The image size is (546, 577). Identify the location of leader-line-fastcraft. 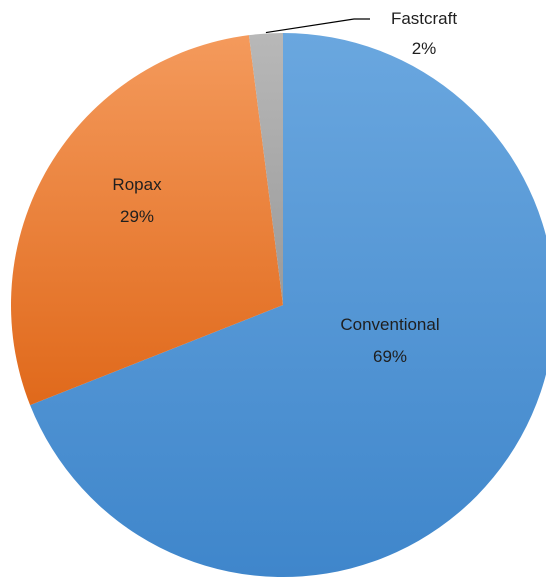
(317, 26).